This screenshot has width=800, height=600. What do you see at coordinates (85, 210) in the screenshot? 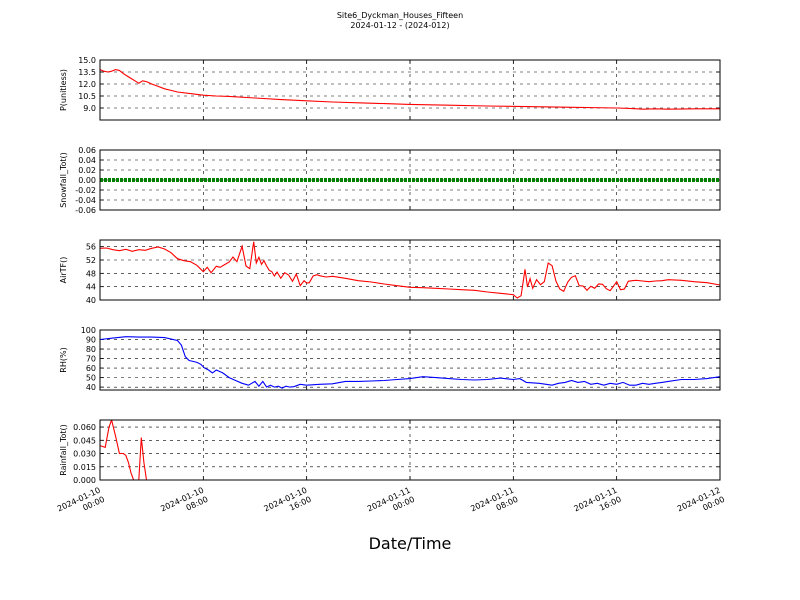
I see `y-tick-label: -0.06` at bounding box center [85, 210].